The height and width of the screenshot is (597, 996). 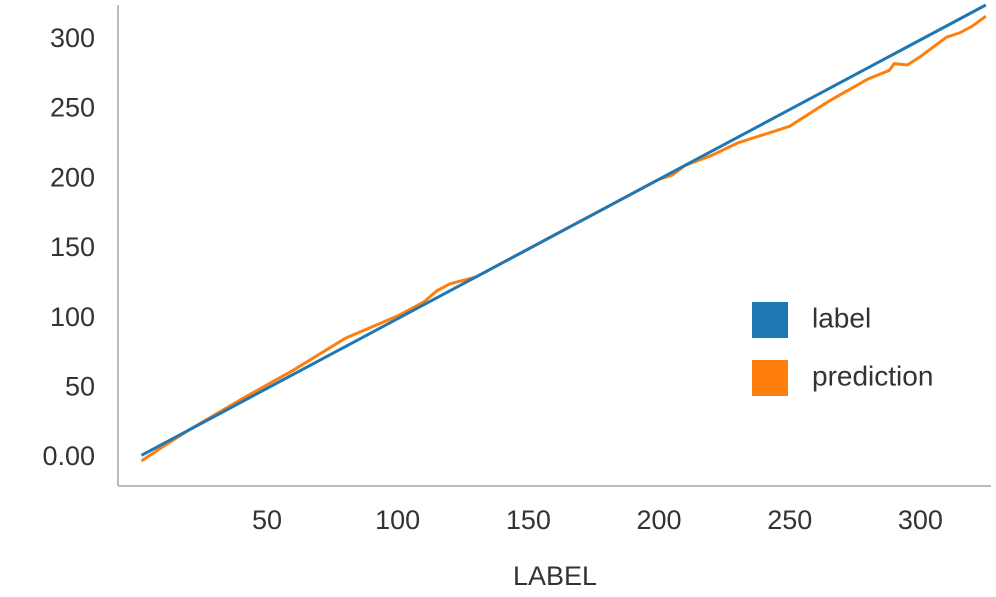 I want to click on legend-label: prediction, so click(x=872, y=375).